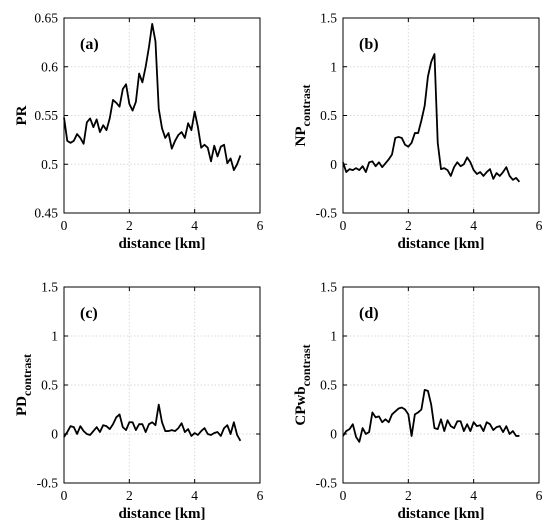 The height and width of the screenshot is (531, 550). I want to click on y-tick-label: 0.65, so click(46, 18).